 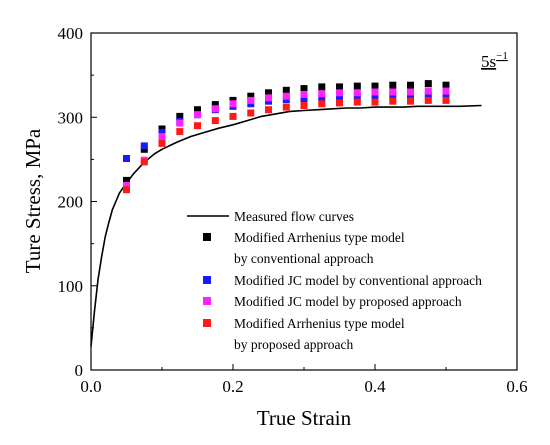 What do you see at coordinates (207, 301) in the screenshot?
I see `legend-marker-jc-proposed` at bounding box center [207, 301].